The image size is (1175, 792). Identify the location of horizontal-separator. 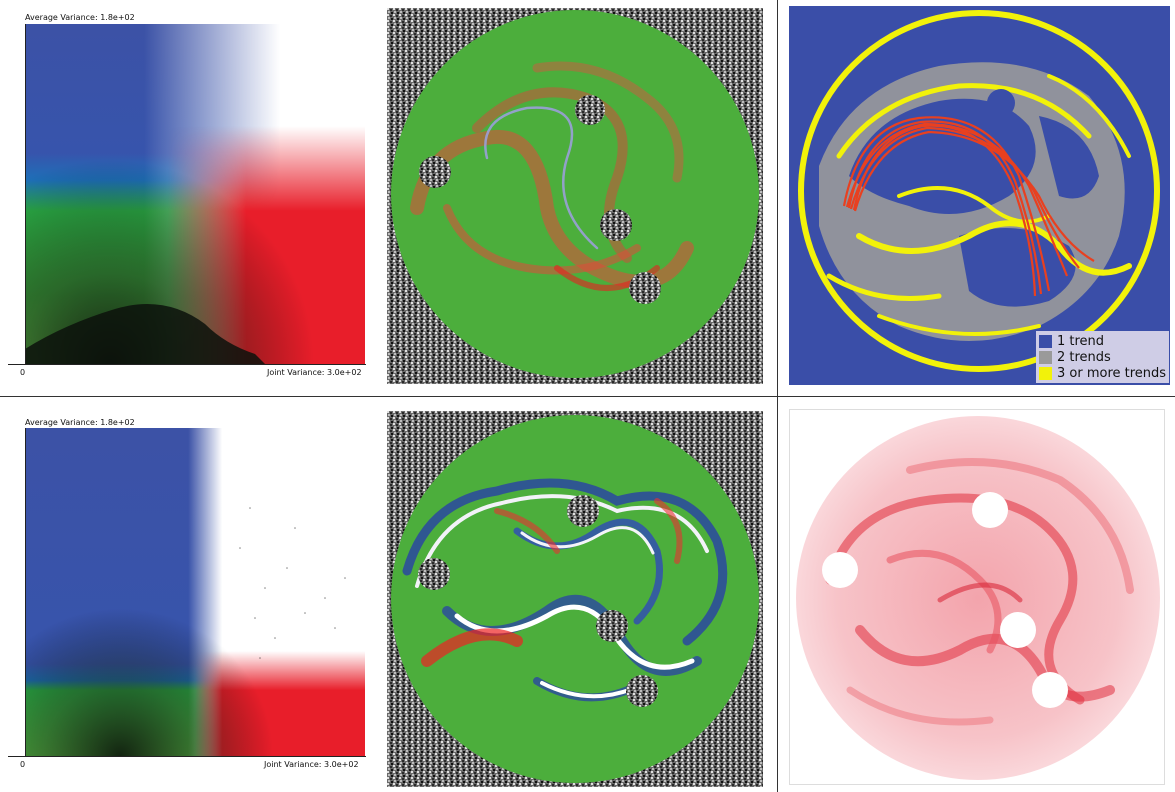
(587, 396).